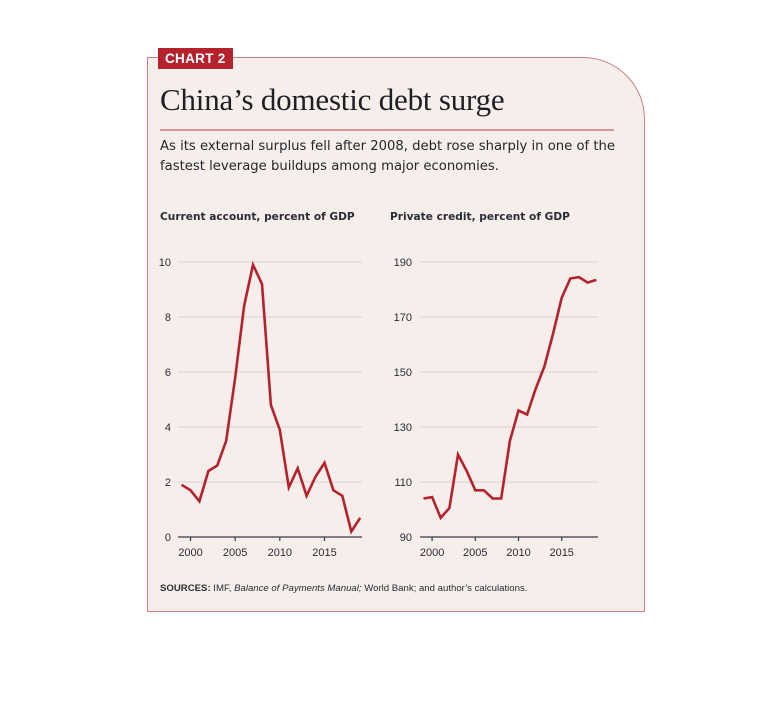 The image size is (772, 705). I want to click on sources-text-1: IMF,, so click(222, 588).